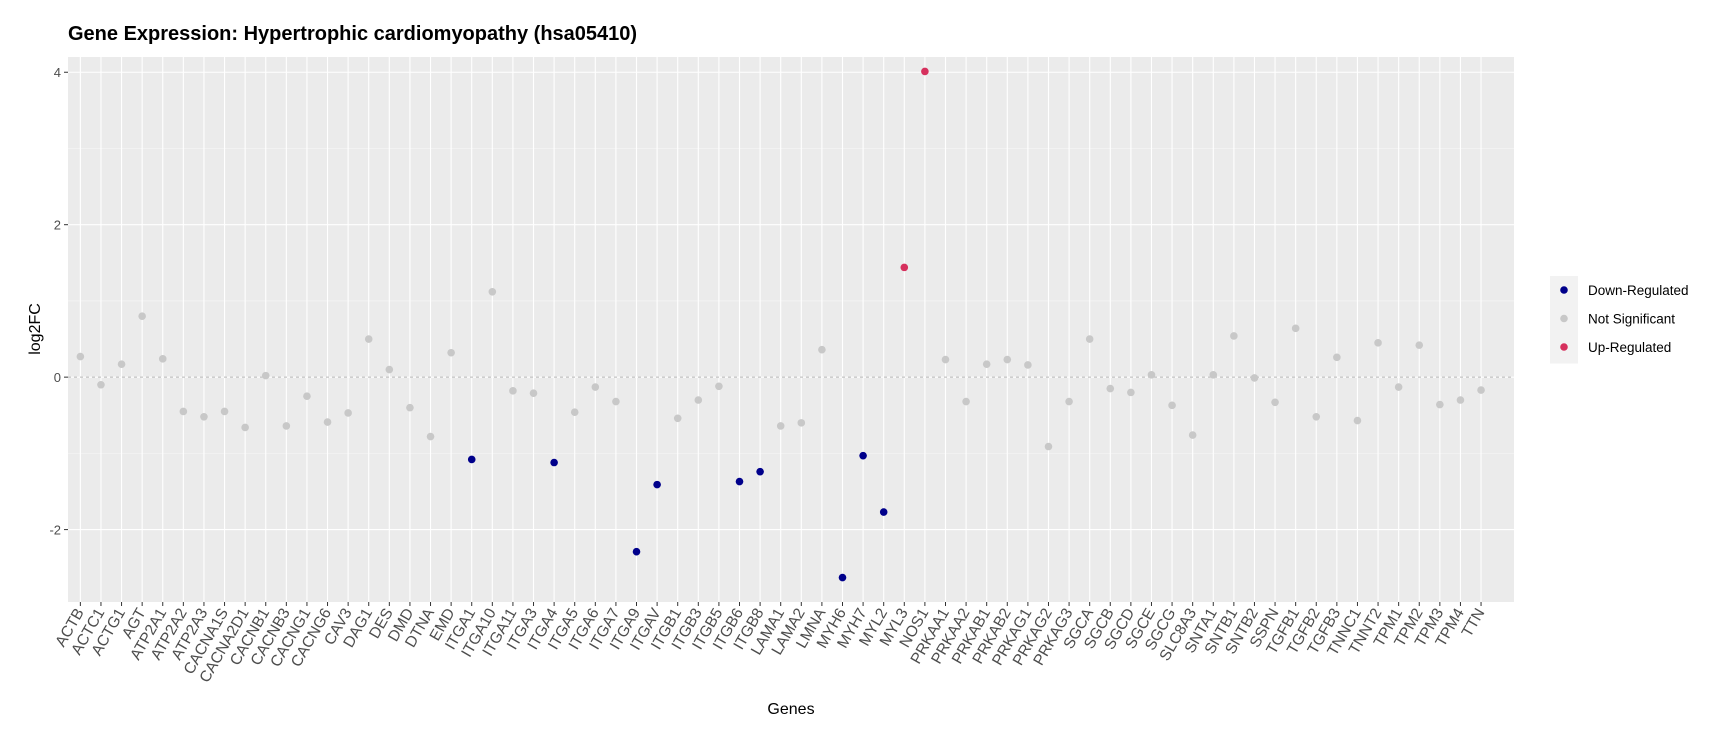  Describe the element at coordinates (58, 301) in the screenshot. I see `y-axis: 4 2 0 -2` at that location.